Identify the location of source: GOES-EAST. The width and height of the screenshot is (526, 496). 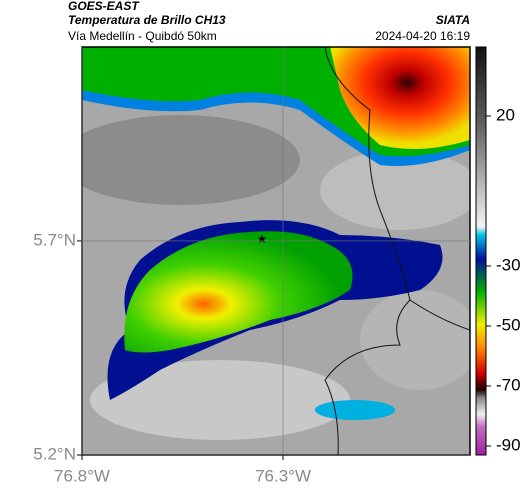
(104, 6).